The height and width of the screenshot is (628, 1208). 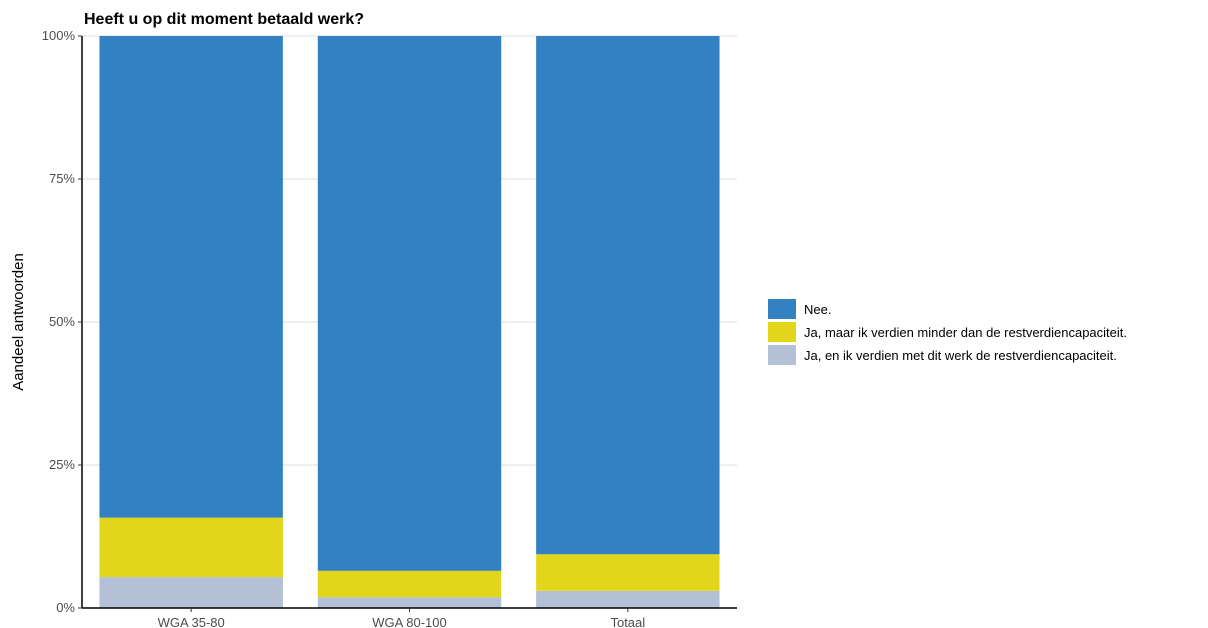 What do you see at coordinates (59, 35) in the screenshot?
I see `y-tick-label: 100%` at bounding box center [59, 35].